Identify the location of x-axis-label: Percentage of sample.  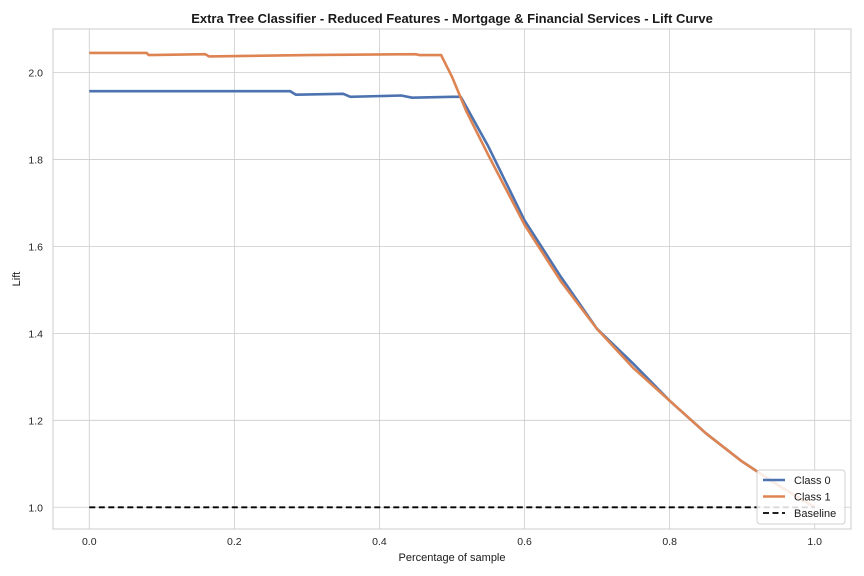
(451, 558).